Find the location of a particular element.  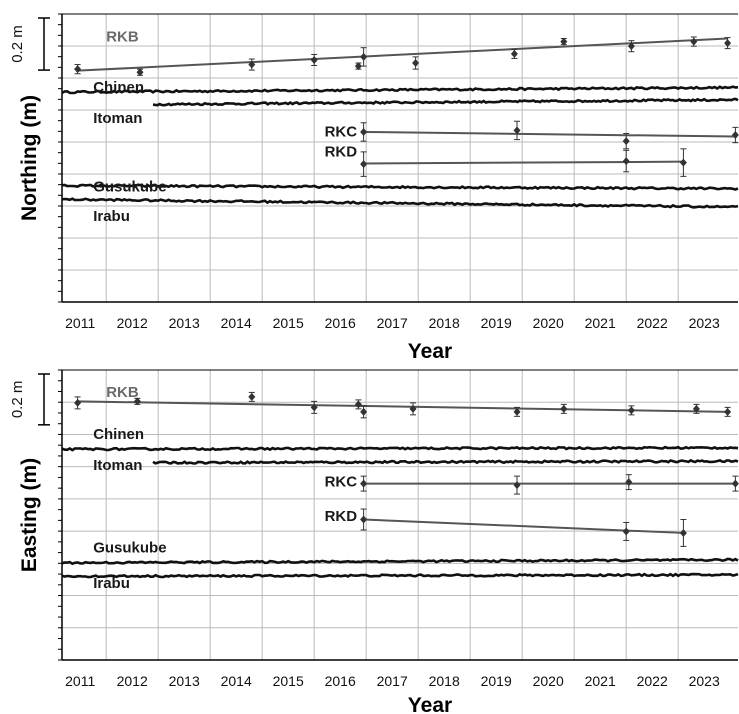

scale-bar-label: 0.2 m is located at coordinates (17, 400).